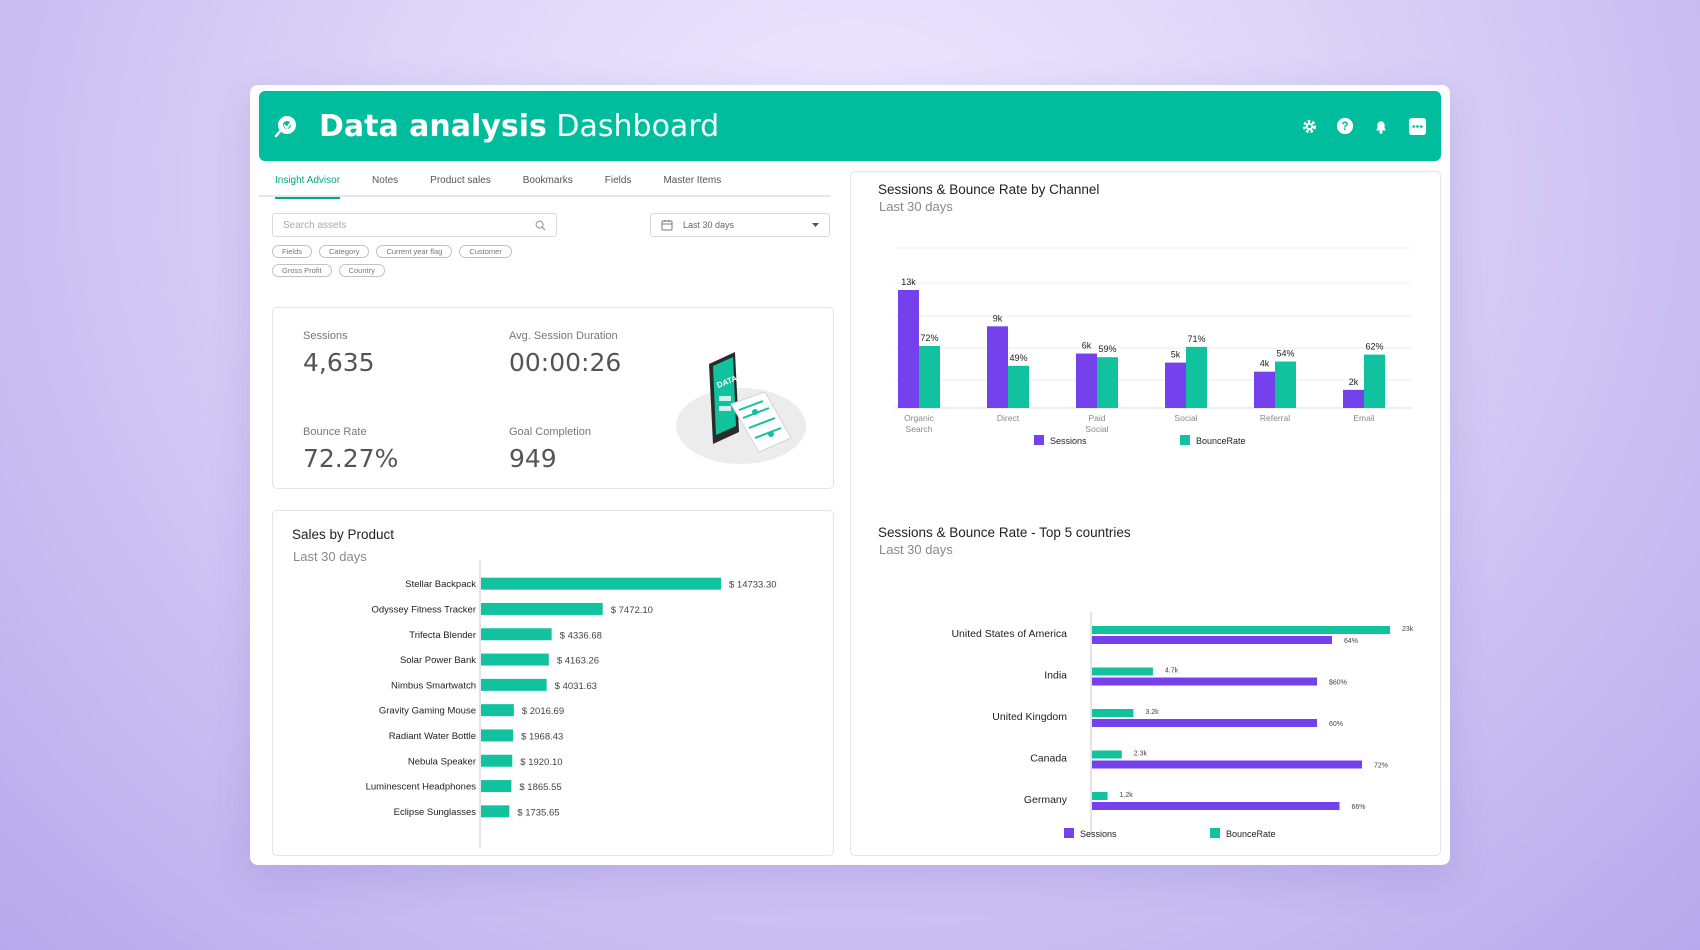 The width and height of the screenshot is (1700, 950). What do you see at coordinates (442, 635) in the screenshot?
I see `sales-category-label: Trifecta Blender` at bounding box center [442, 635].